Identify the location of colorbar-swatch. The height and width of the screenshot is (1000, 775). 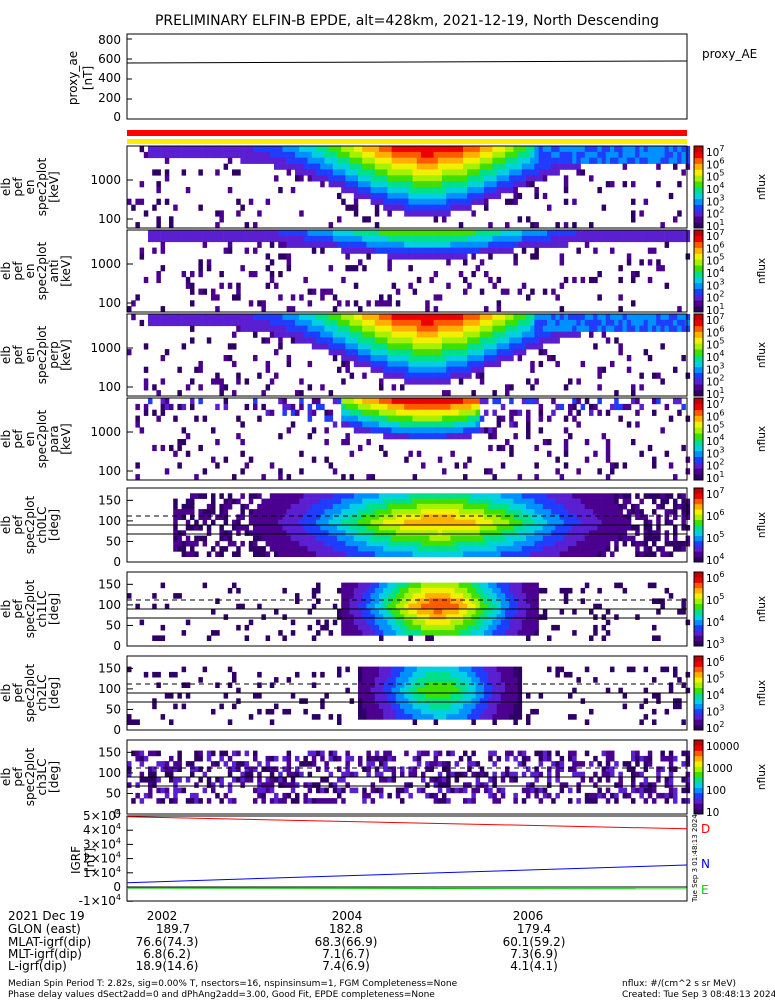
(698, 352).